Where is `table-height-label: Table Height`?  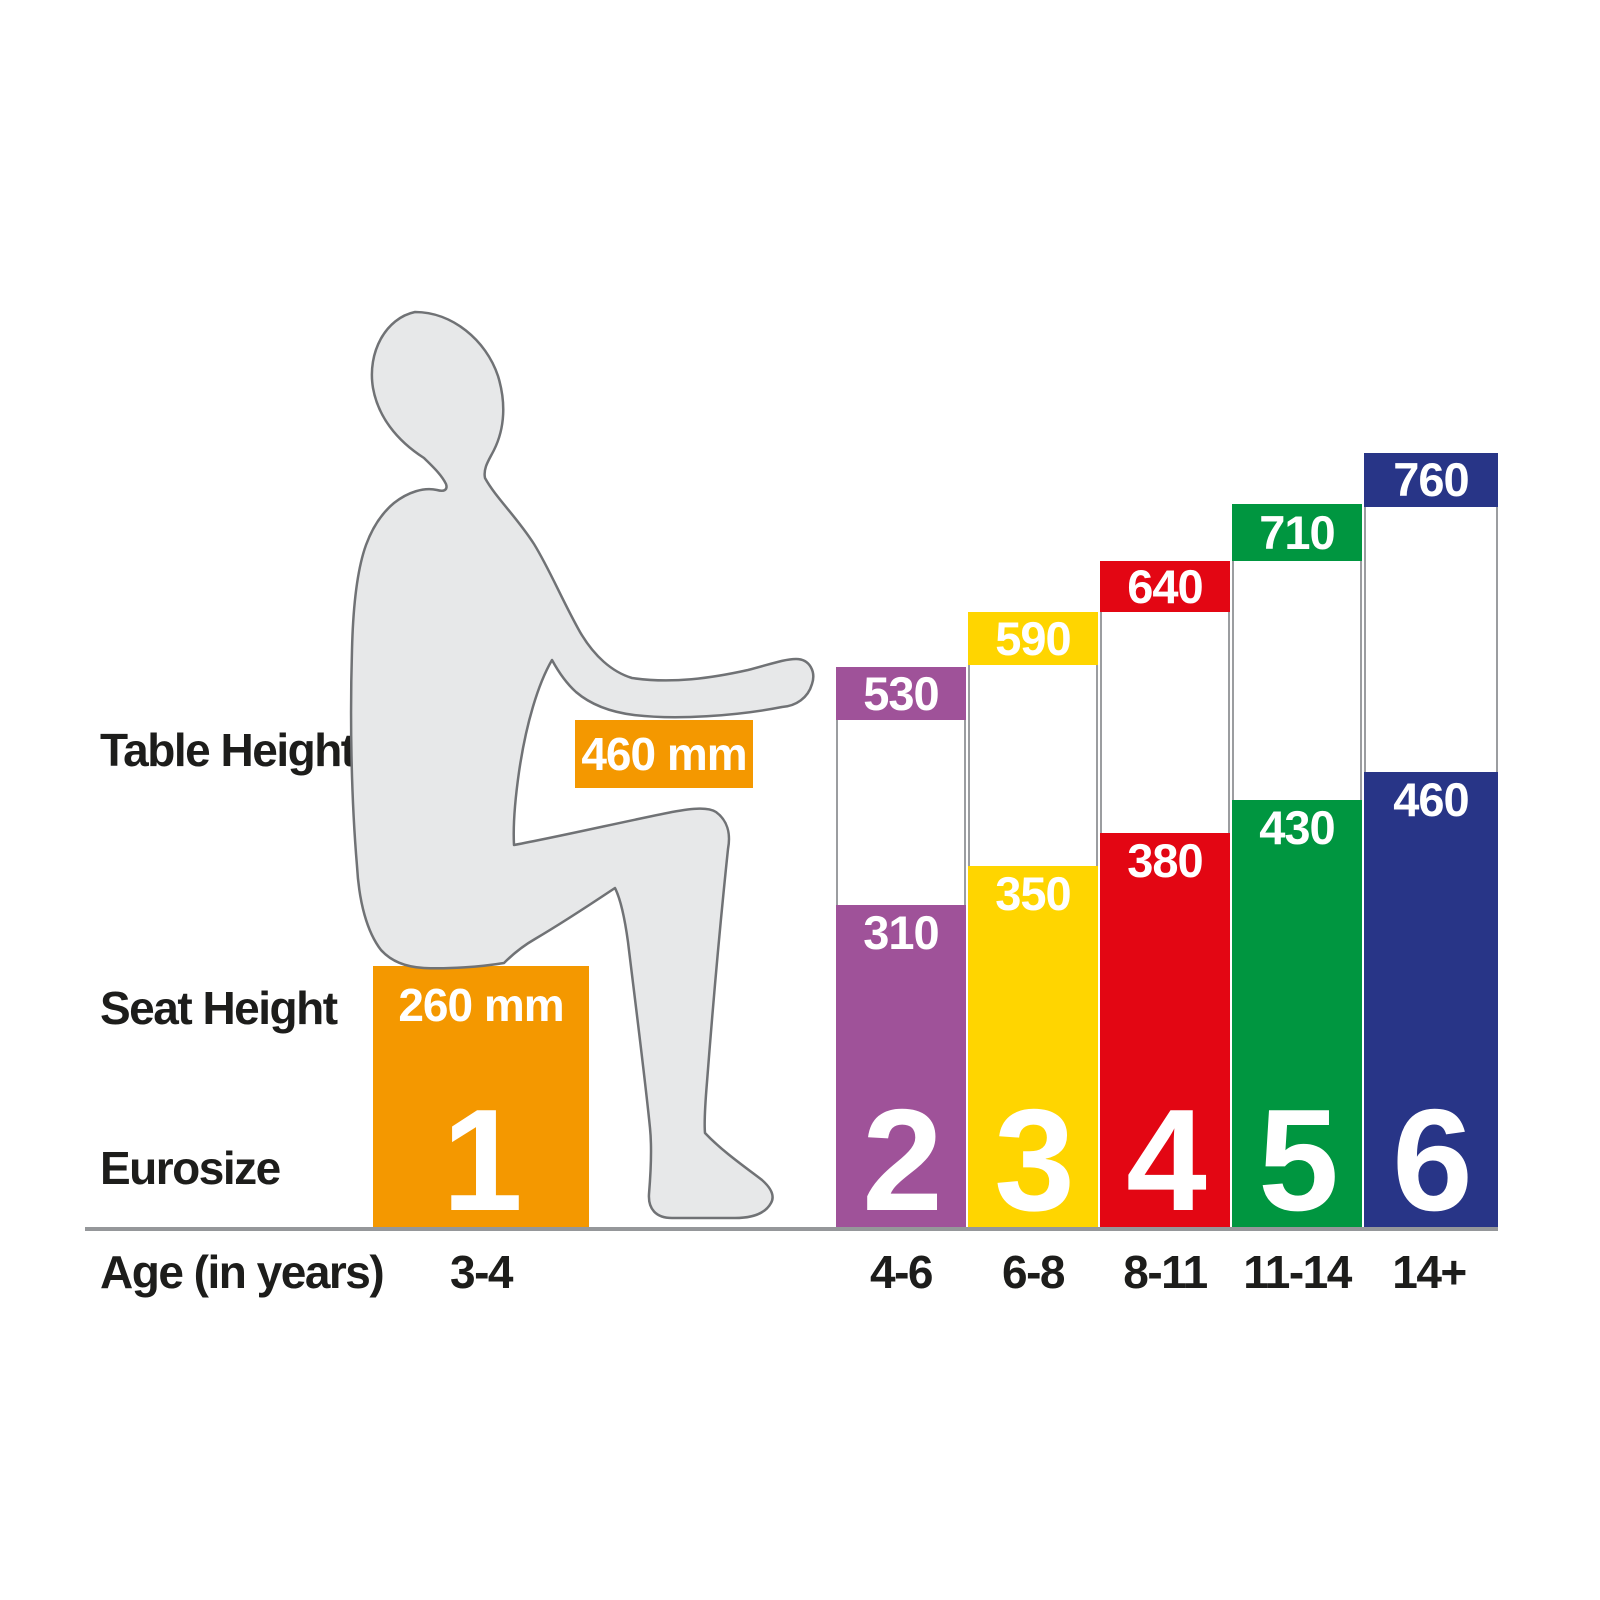
table-height-label: Table Height is located at coordinates (228, 750).